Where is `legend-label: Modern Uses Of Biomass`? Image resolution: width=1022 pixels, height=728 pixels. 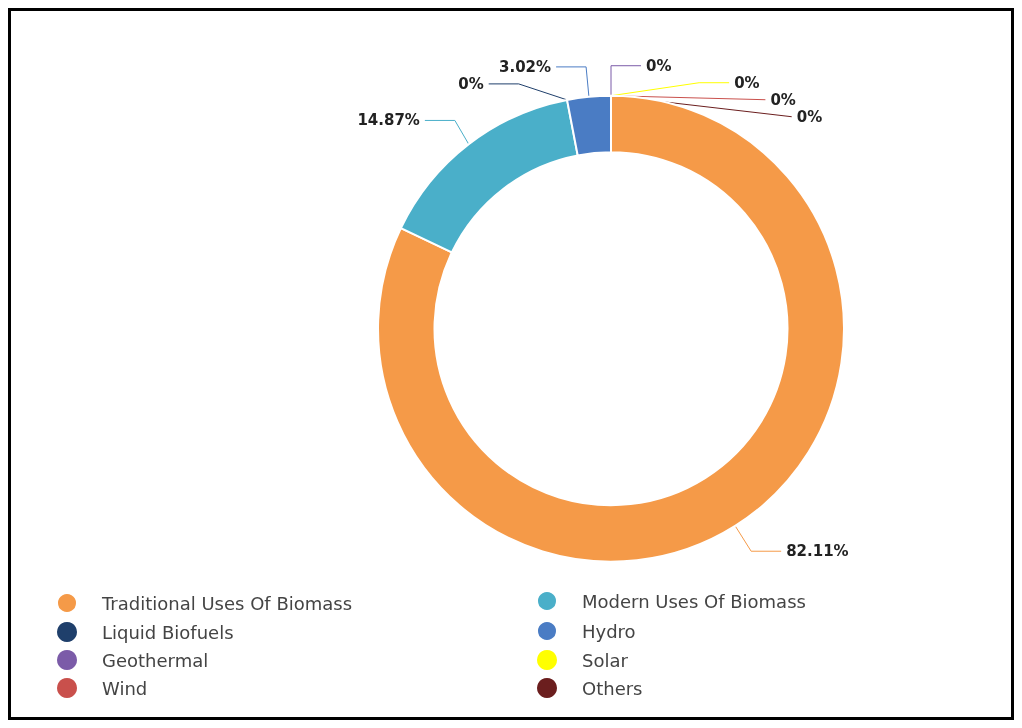 legend-label: Modern Uses Of Biomass is located at coordinates (694, 601).